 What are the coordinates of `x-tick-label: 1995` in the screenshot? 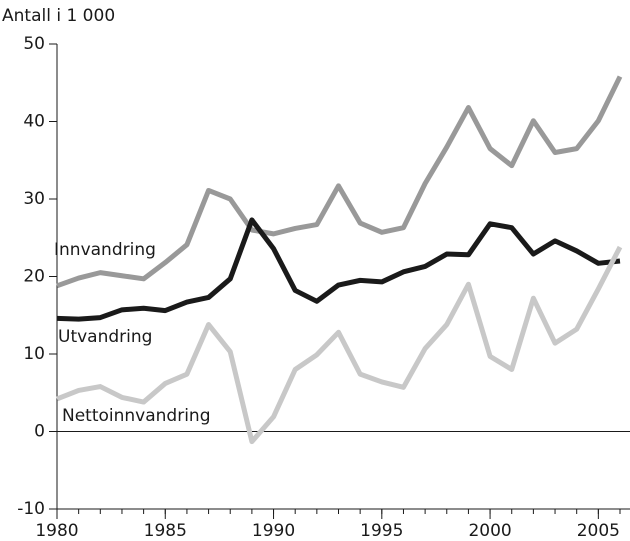 It's located at (381, 531).